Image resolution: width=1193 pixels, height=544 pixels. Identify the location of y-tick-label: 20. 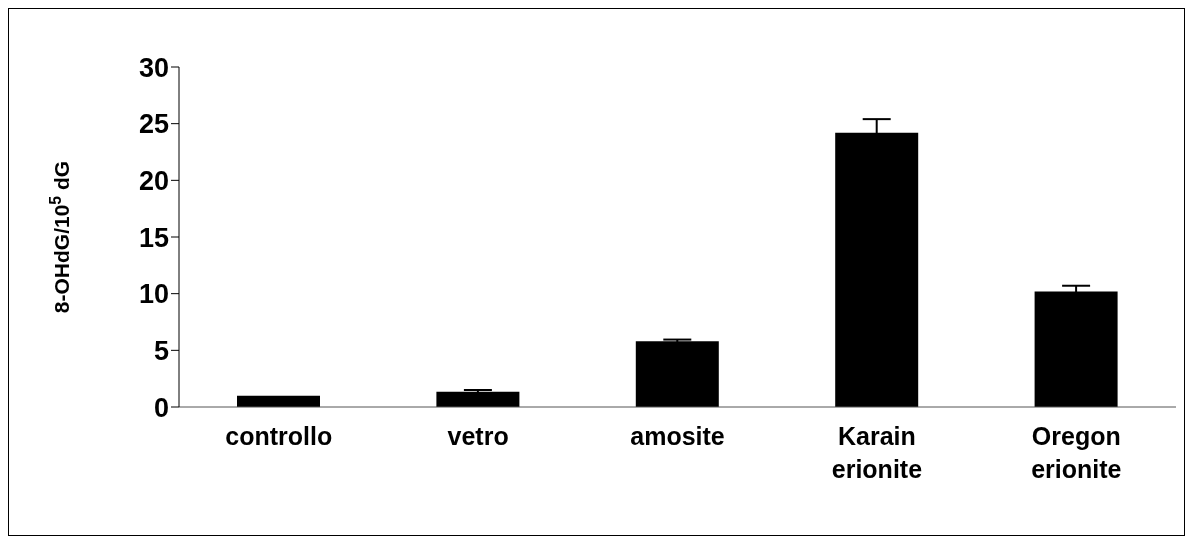
(153, 180).